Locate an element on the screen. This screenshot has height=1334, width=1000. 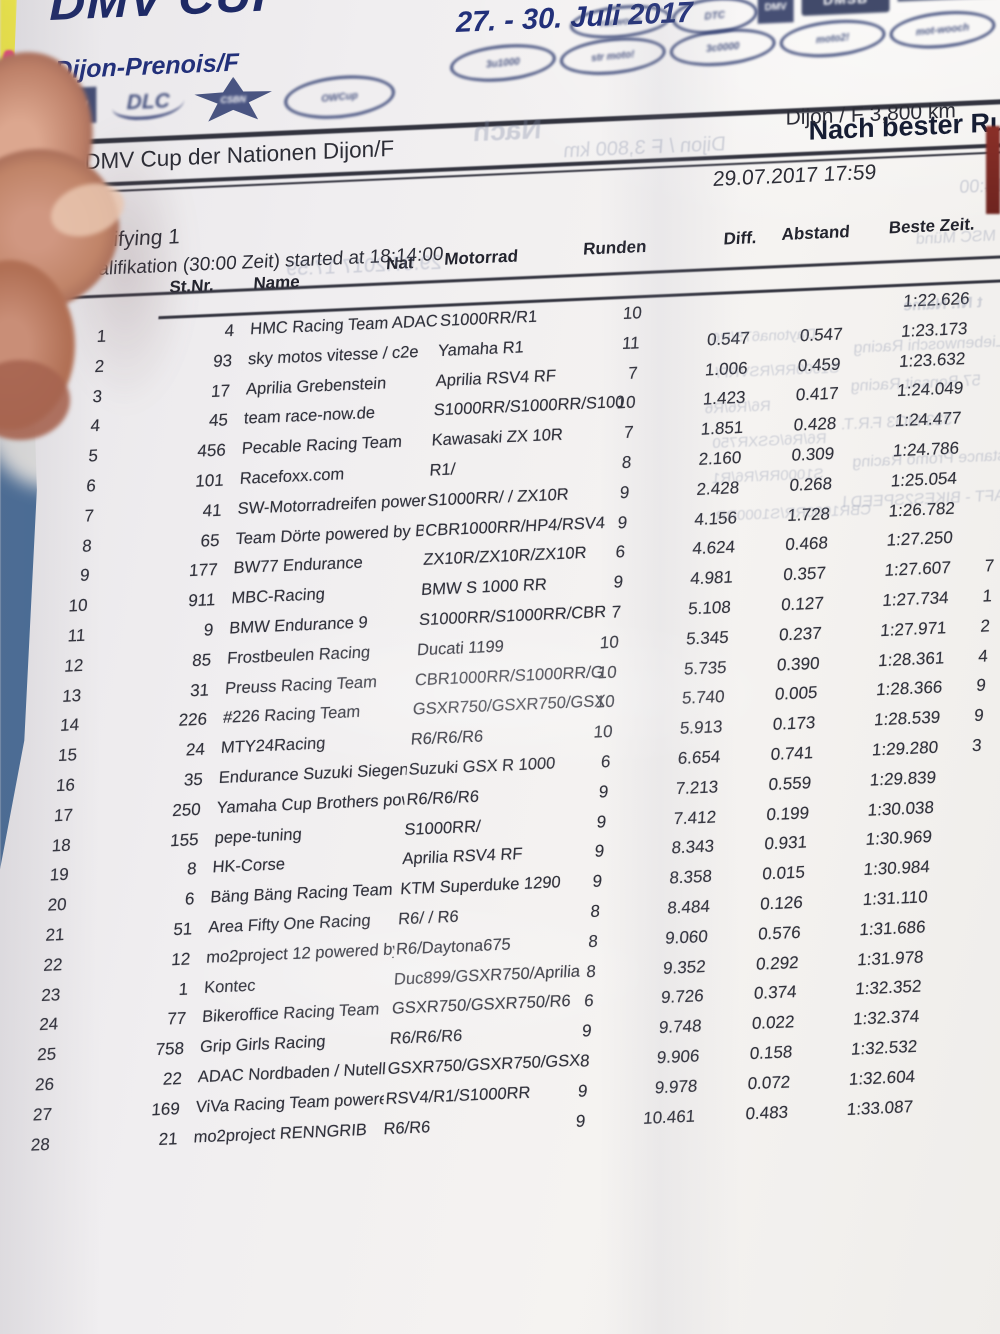
bleedthrough-text: Nach is located at coordinates (507, 130).